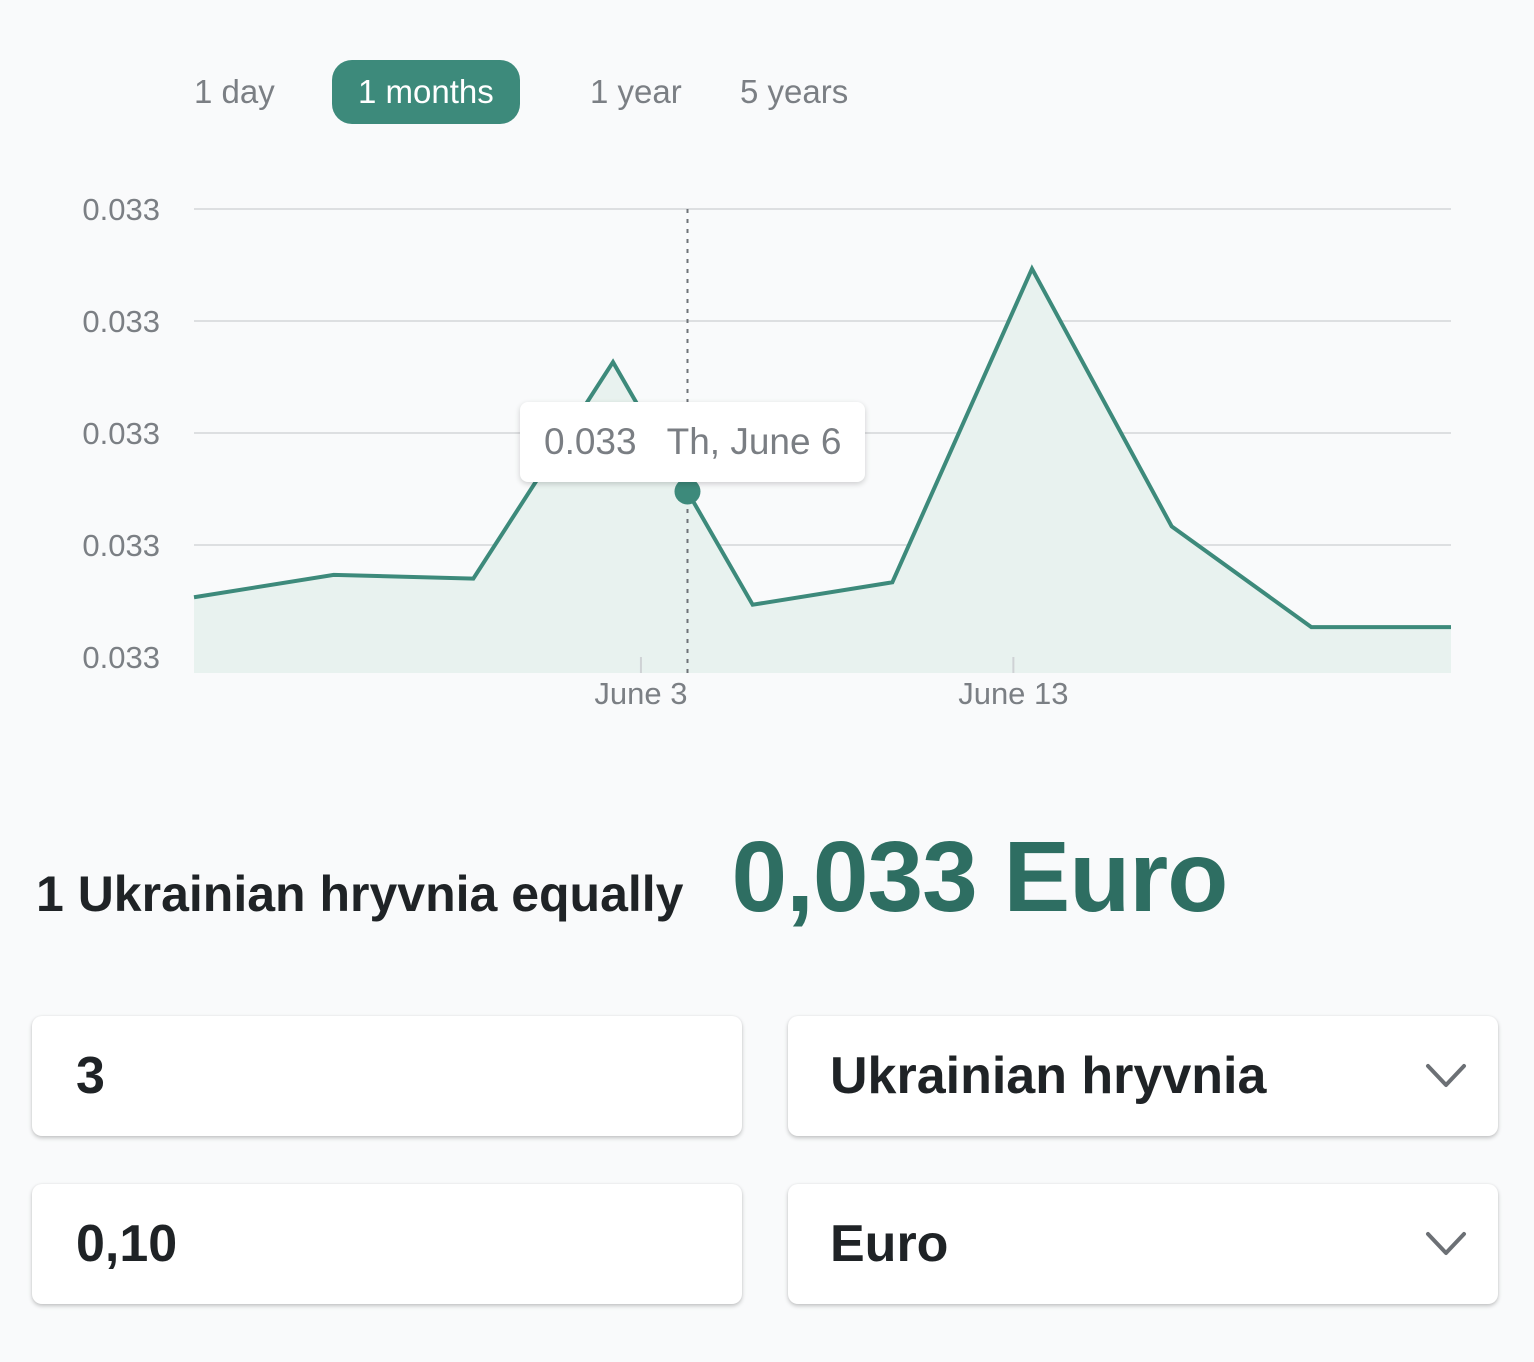 The height and width of the screenshot is (1362, 1534). I want to click on amount-from-field, so click(387, 1076).